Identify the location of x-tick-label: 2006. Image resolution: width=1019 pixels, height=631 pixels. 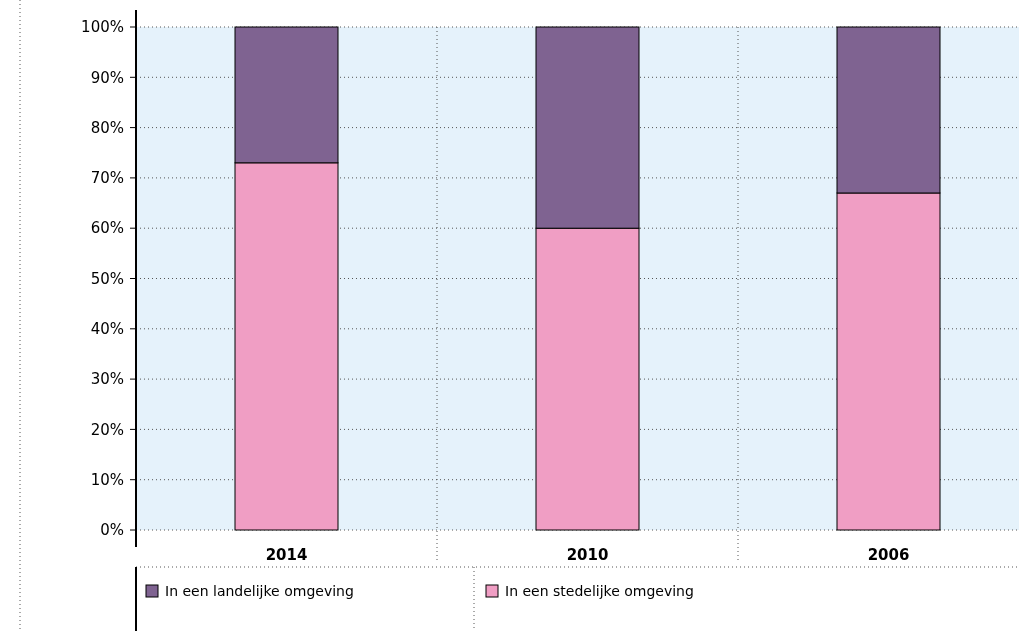
(888, 555).